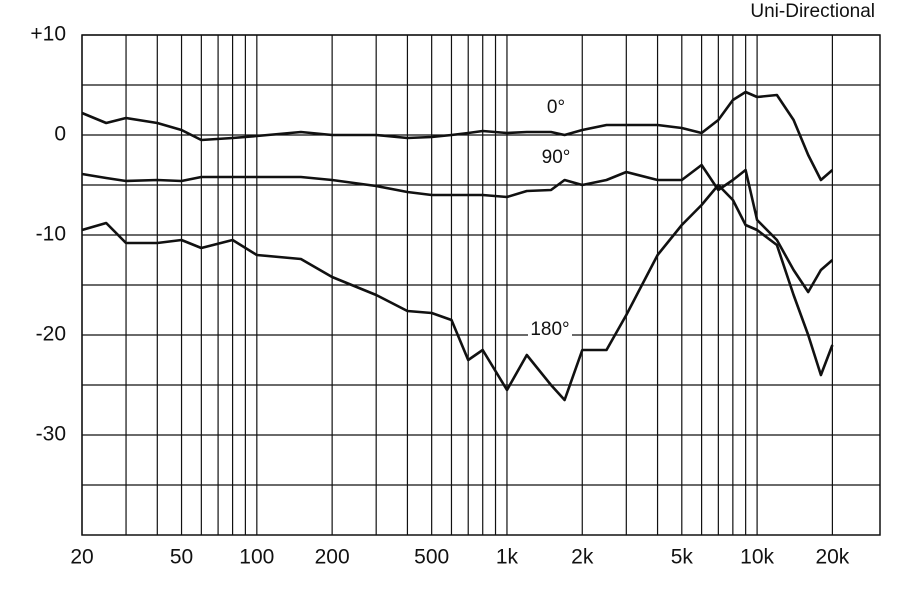 The height and width of the screenshot is (591, 900). I want to click on x-tick-label: 20, so click(81, 557).